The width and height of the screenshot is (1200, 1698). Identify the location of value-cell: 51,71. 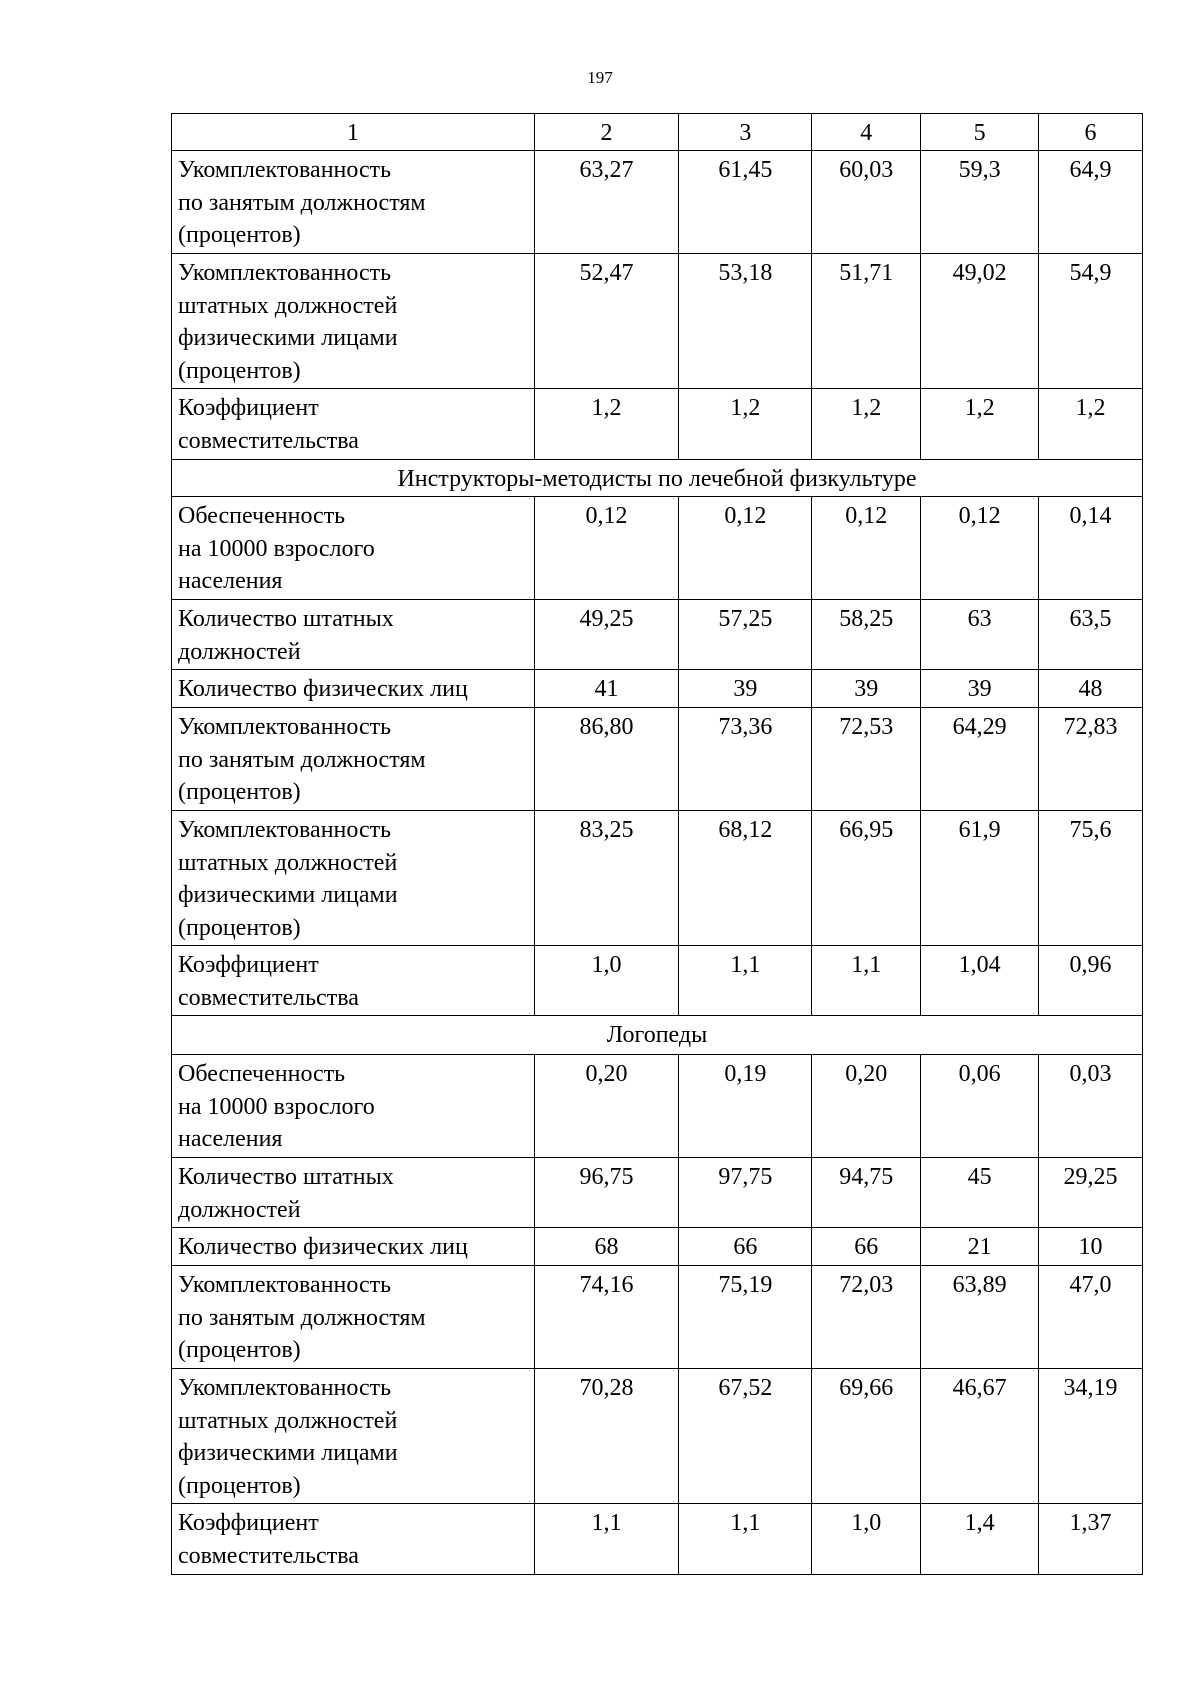
(866, 321).